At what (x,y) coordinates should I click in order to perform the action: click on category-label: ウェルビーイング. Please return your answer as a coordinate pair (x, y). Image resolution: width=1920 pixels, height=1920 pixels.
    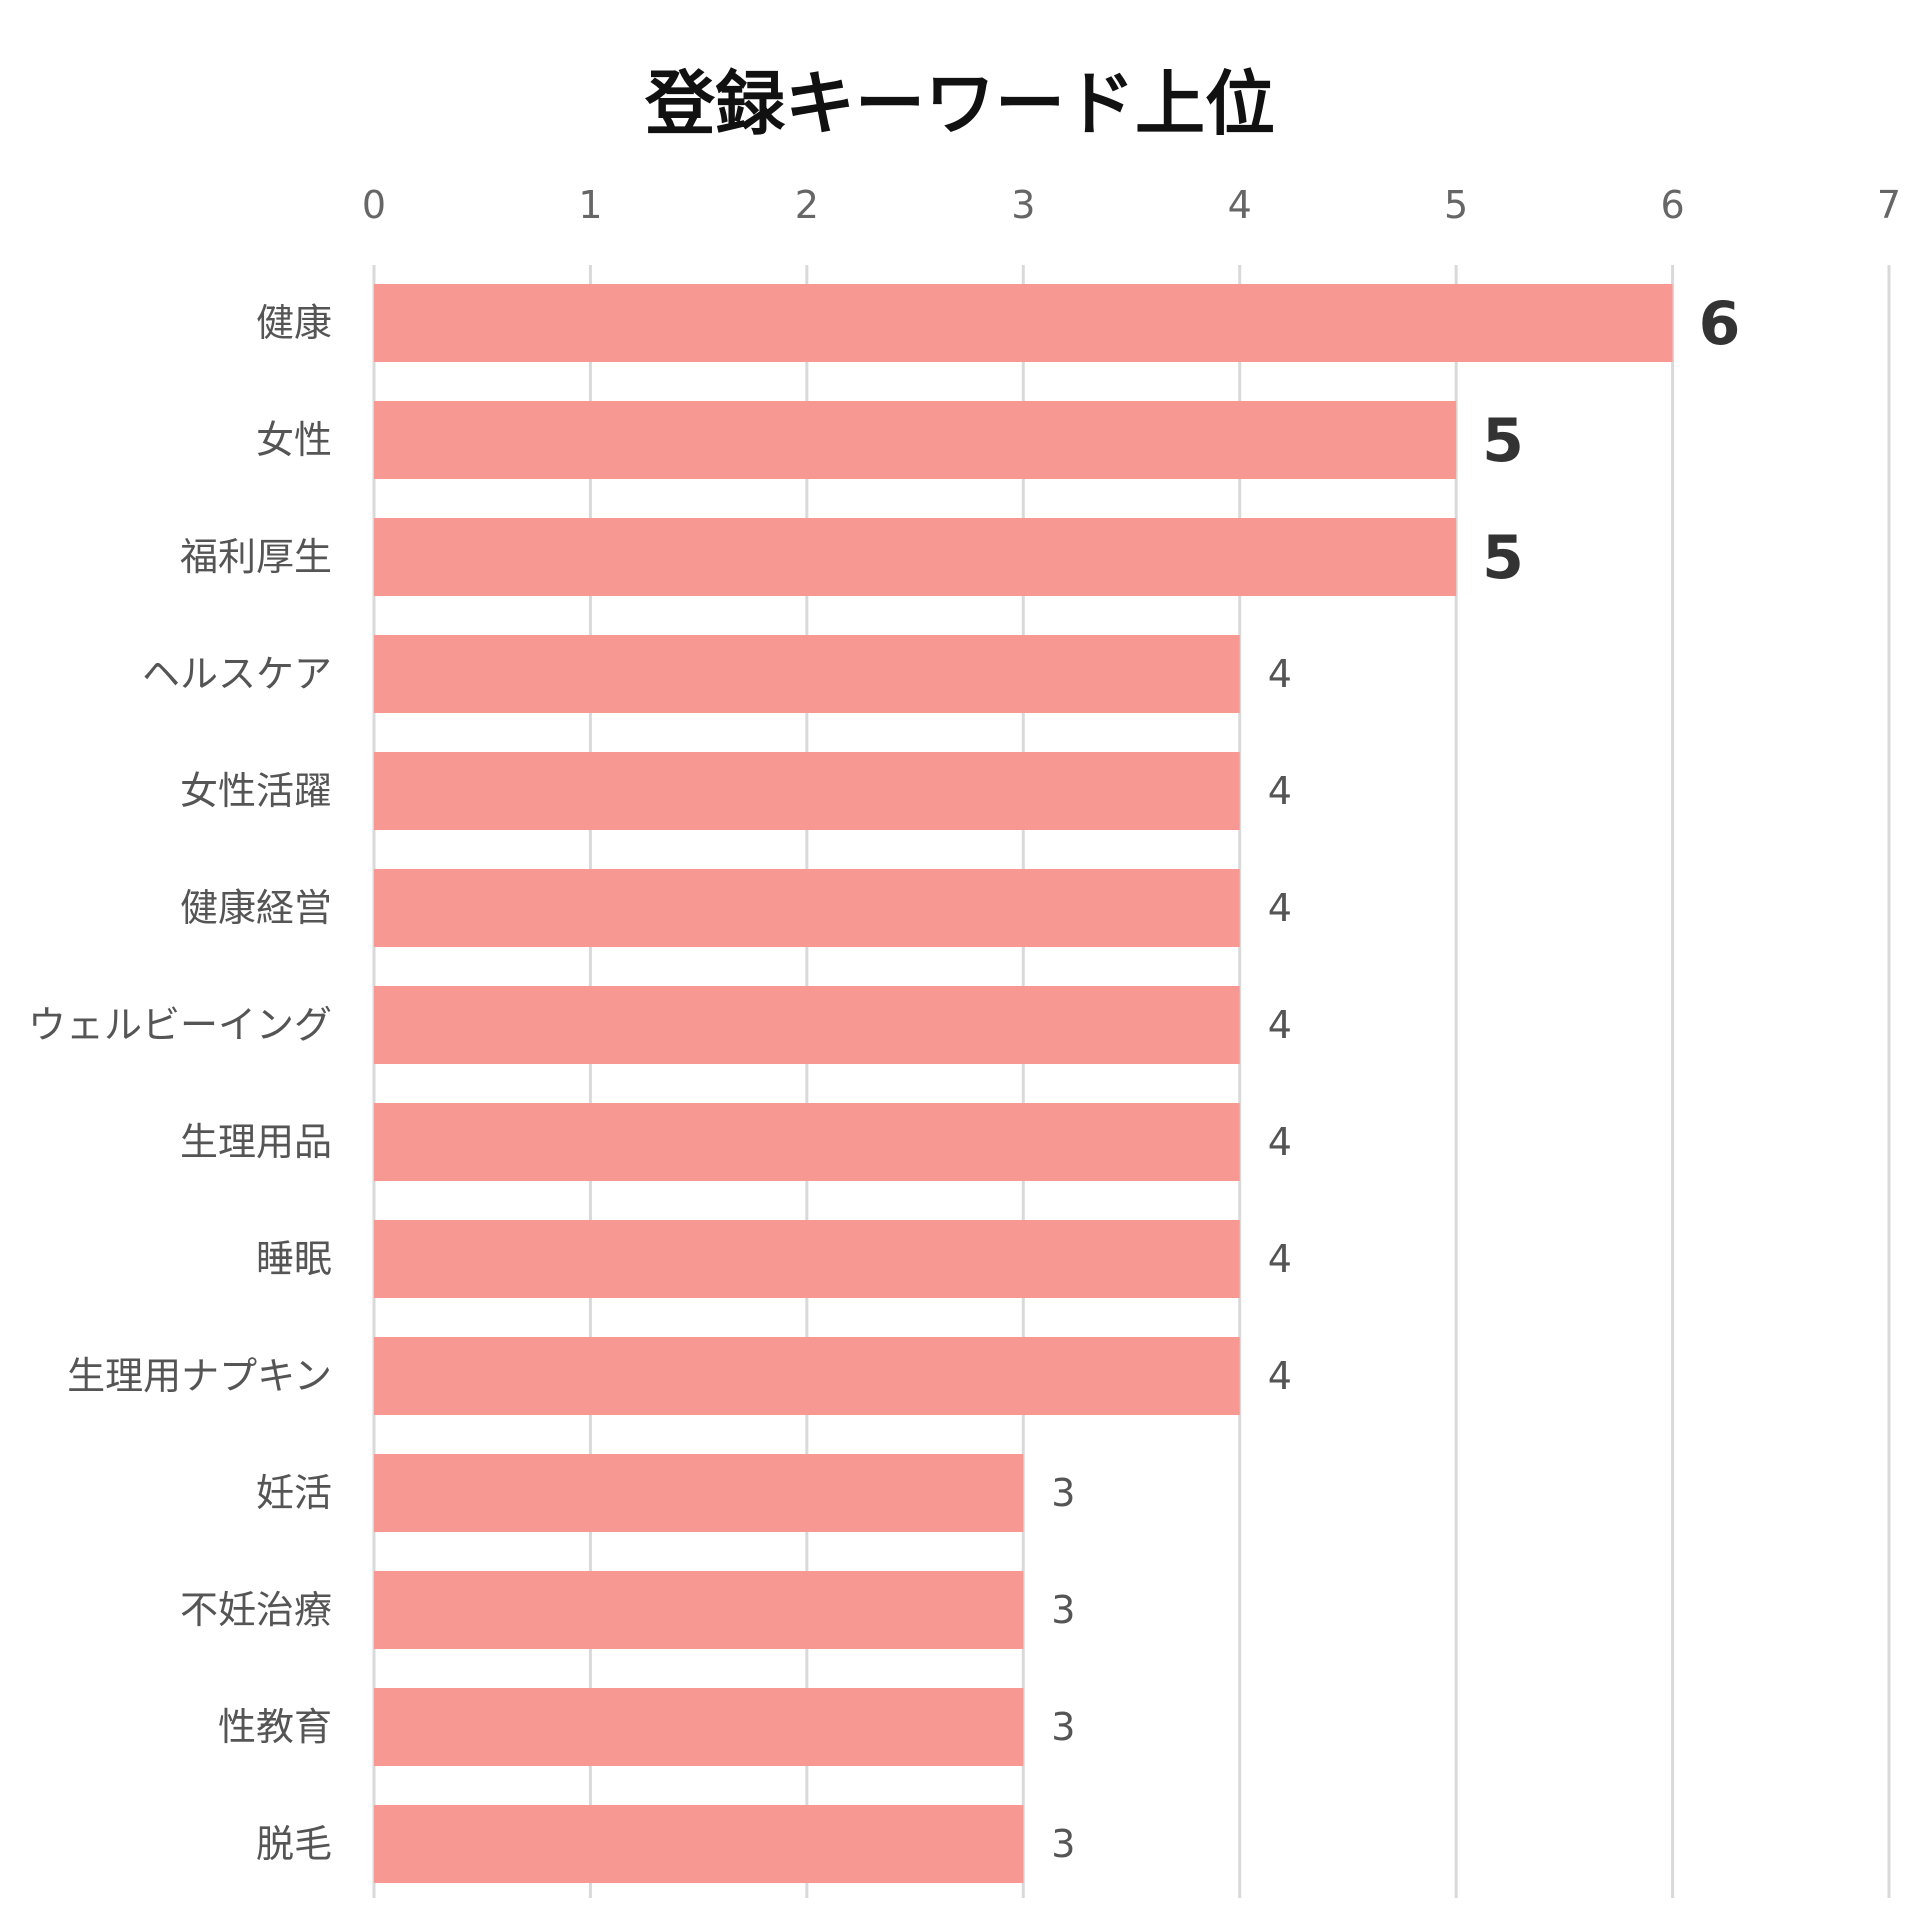
    Looking at the image, I should click on (180, 1025).